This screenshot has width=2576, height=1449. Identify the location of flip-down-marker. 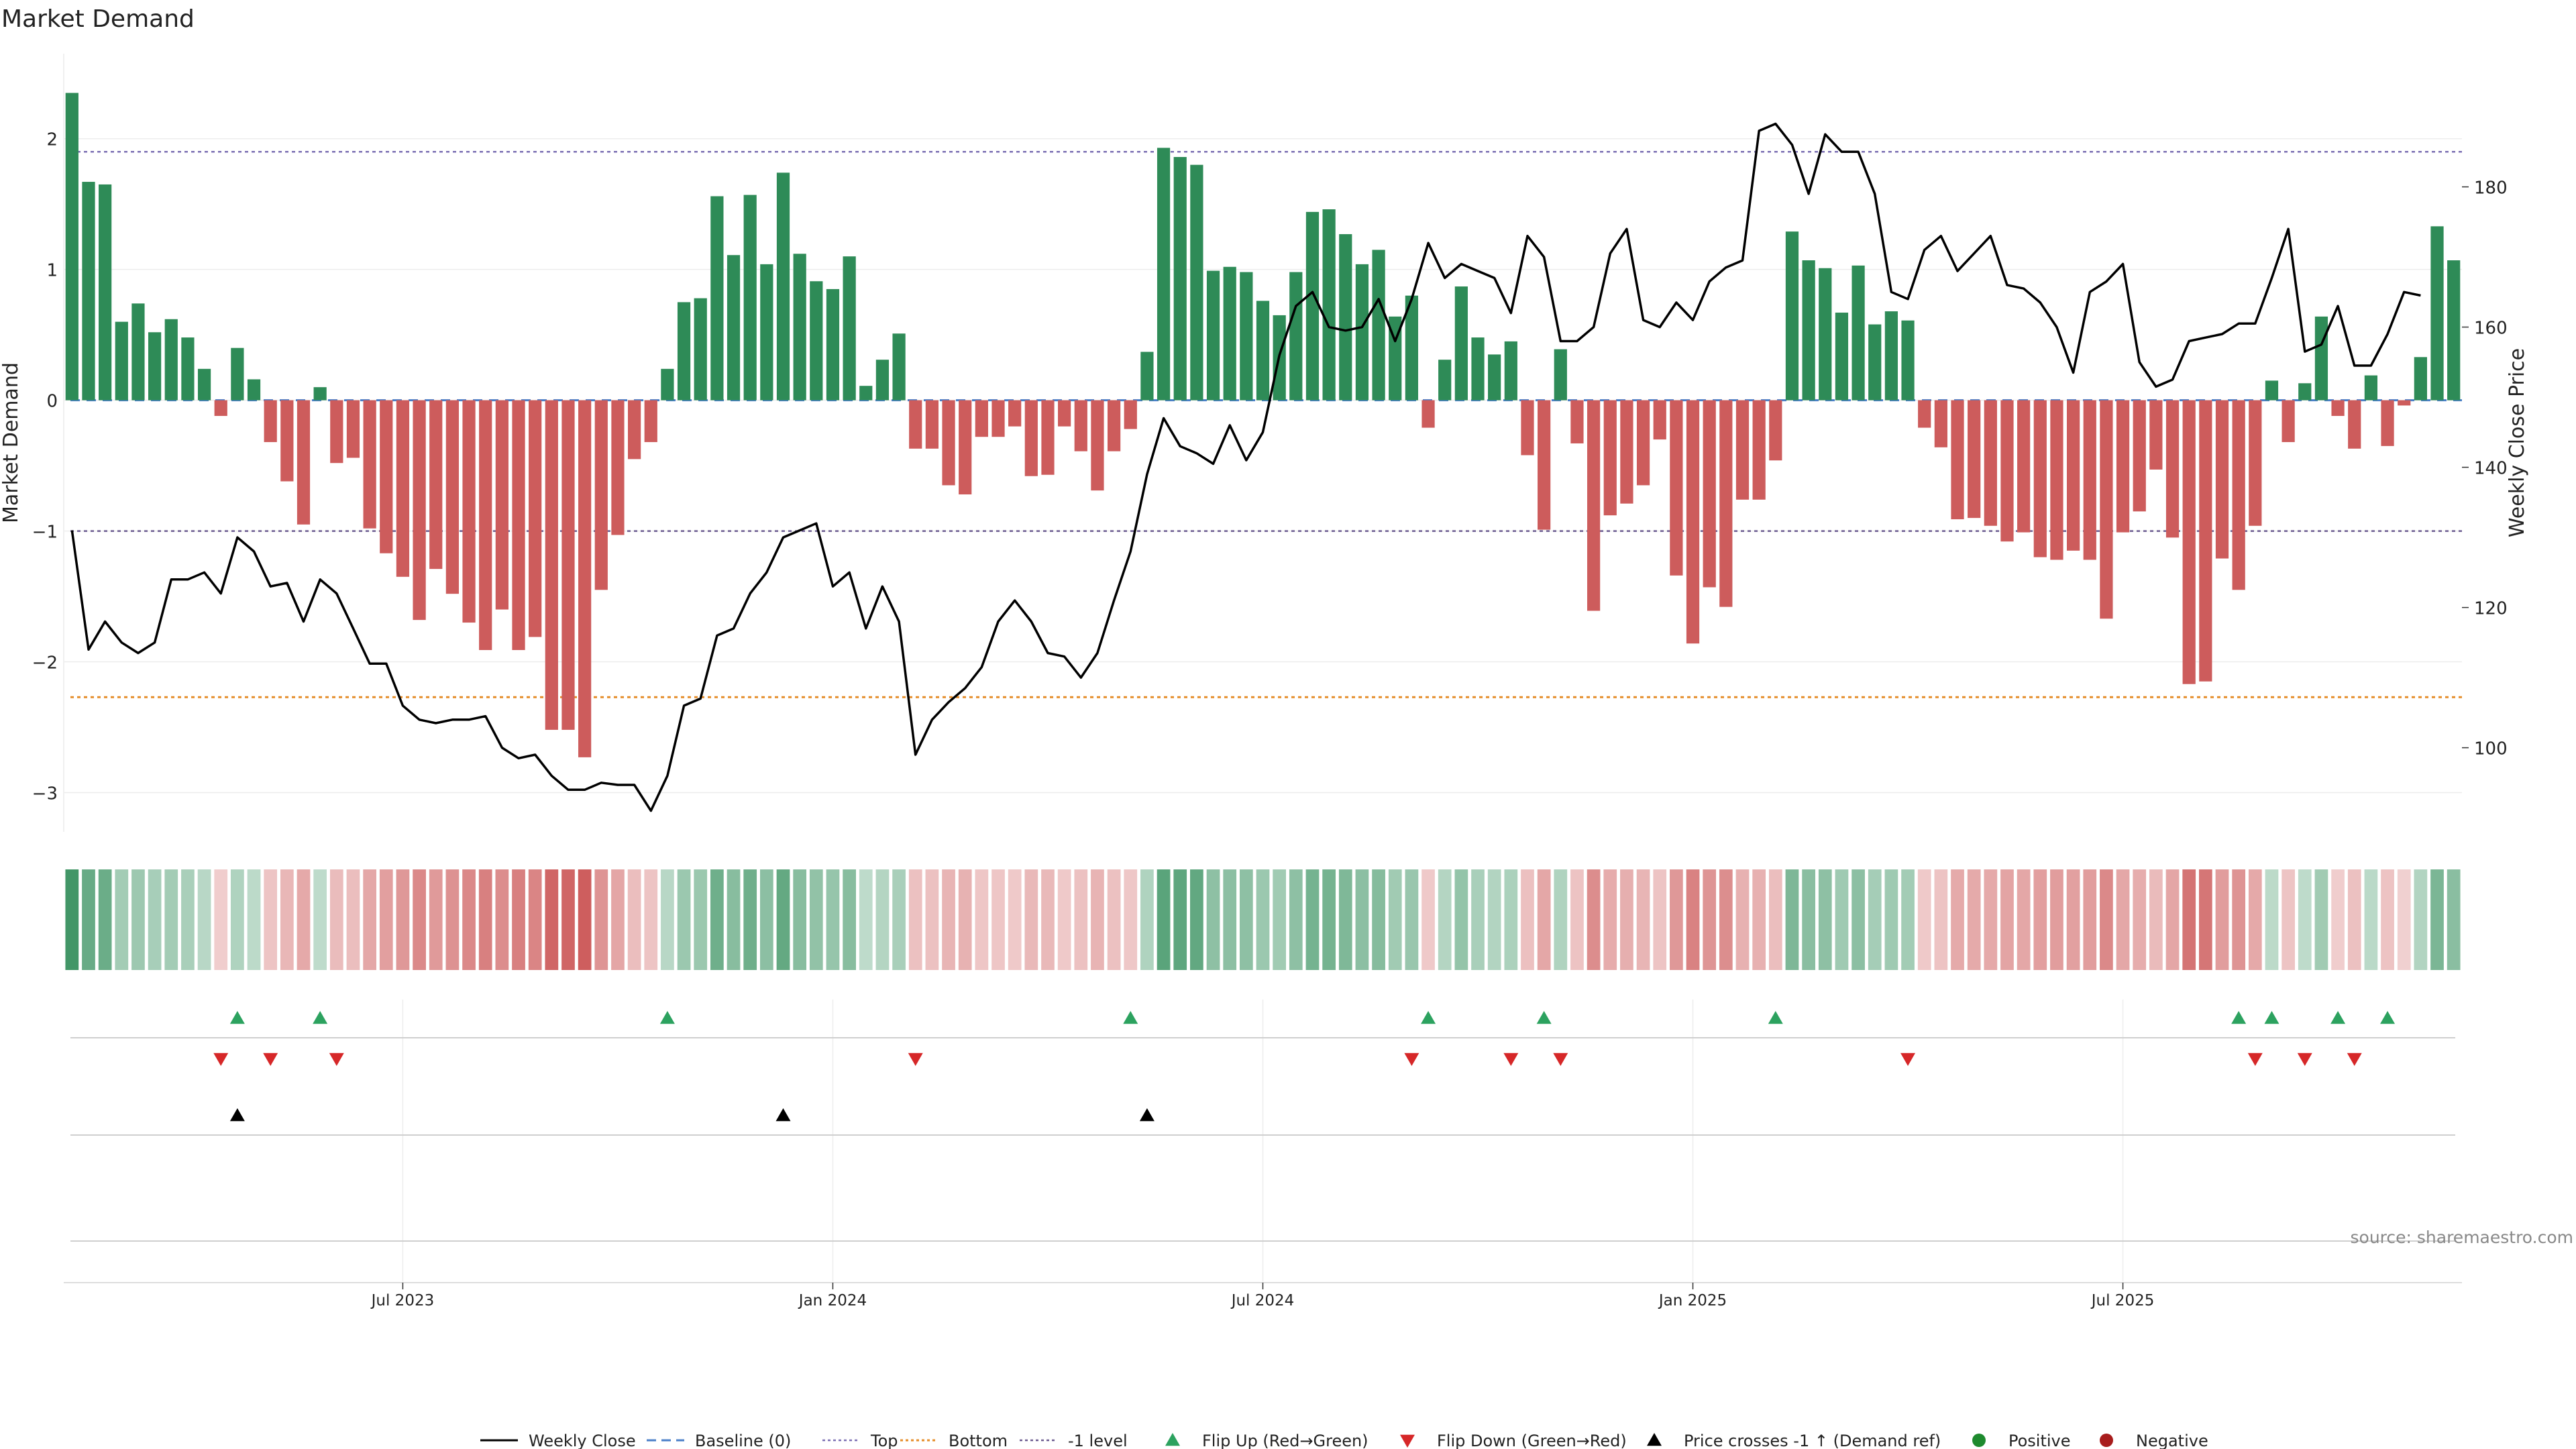
(2255, 1059).